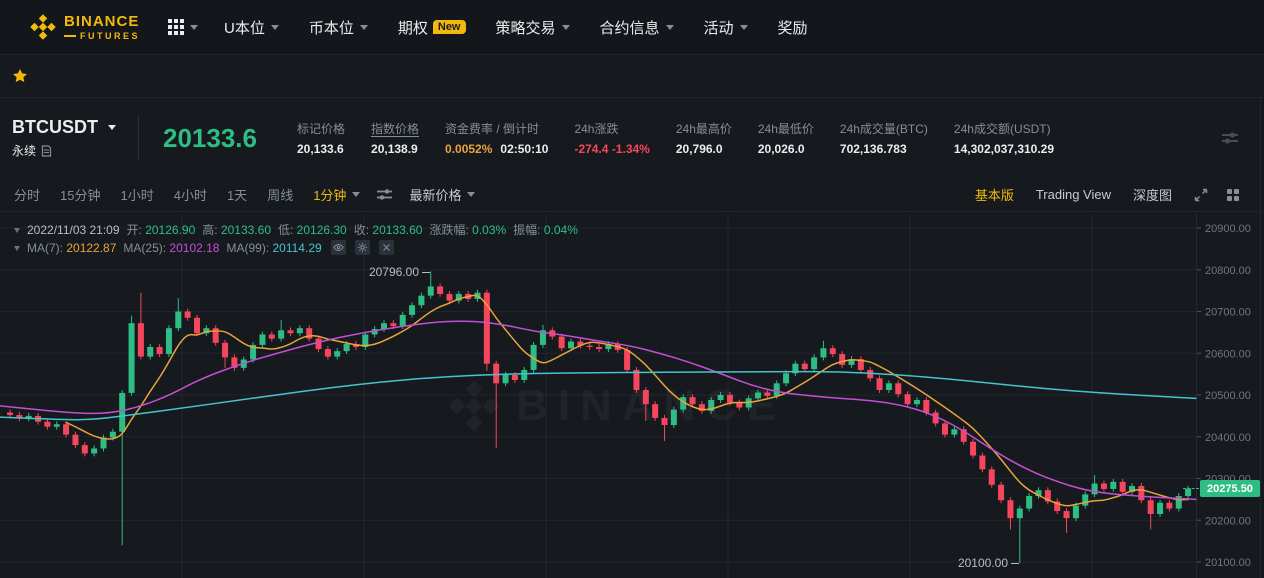  What do you see at coordinates (412, 28) in the screenshot?
I see `nav-item-label: 期权` at bounding box center [412, 28].